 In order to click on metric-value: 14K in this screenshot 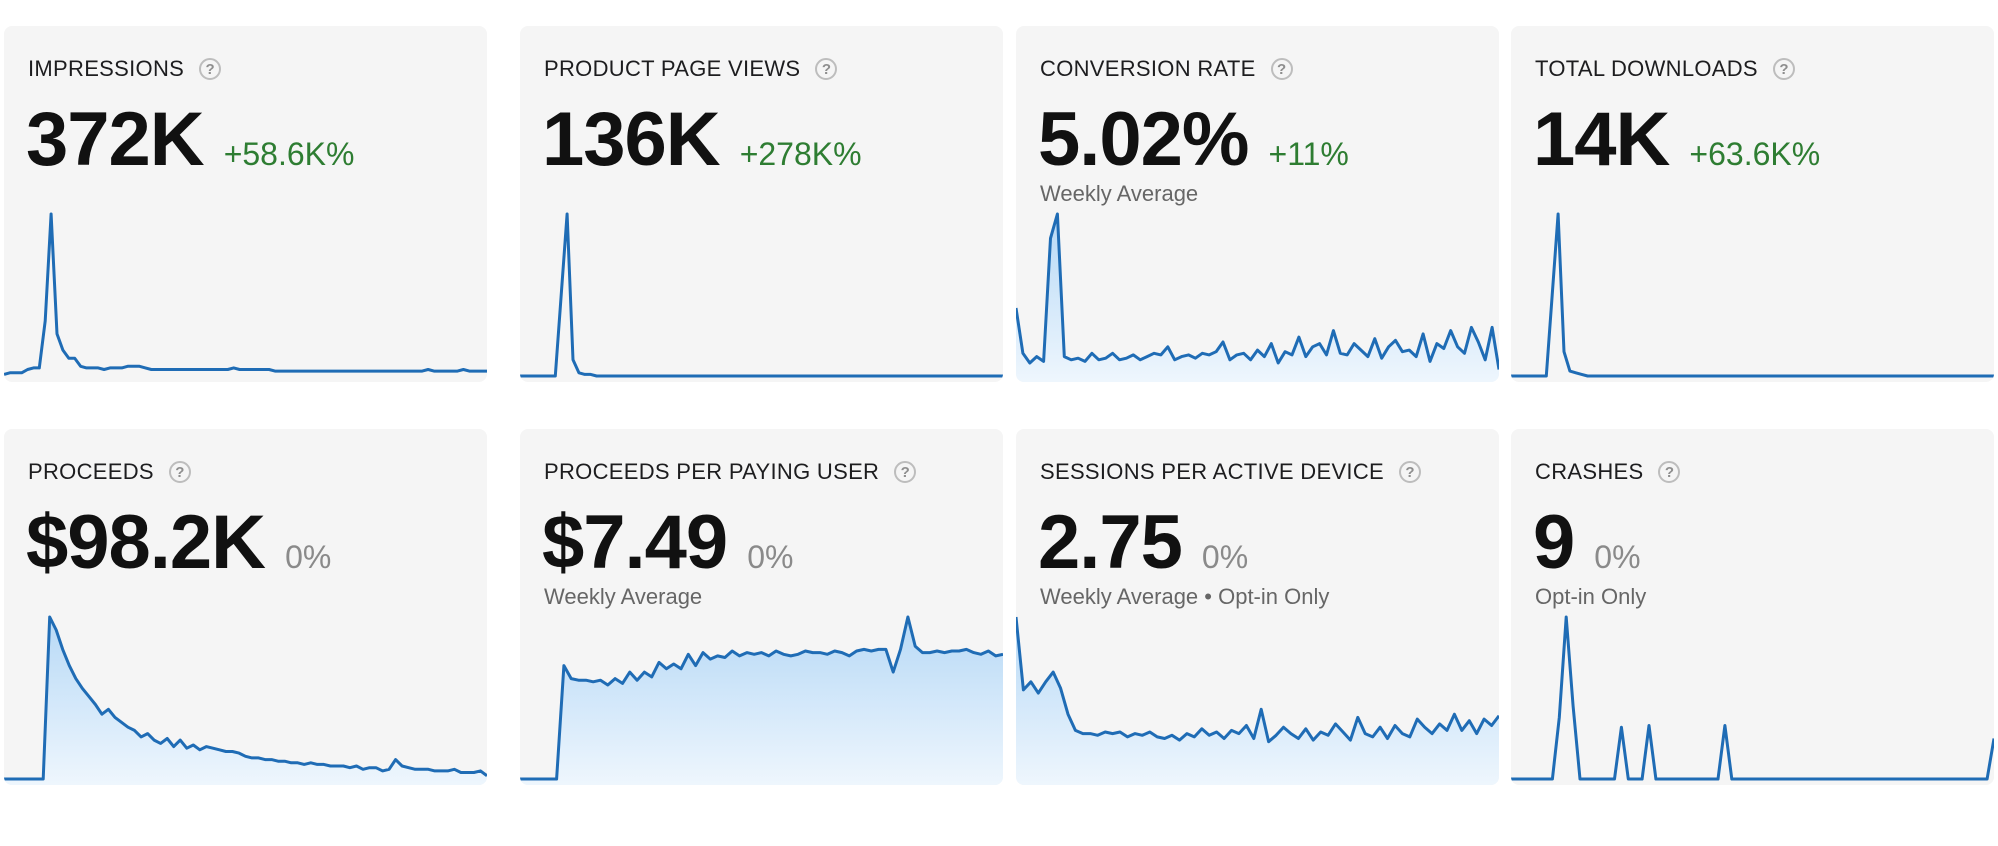, I will do `click(1601, 139)`.